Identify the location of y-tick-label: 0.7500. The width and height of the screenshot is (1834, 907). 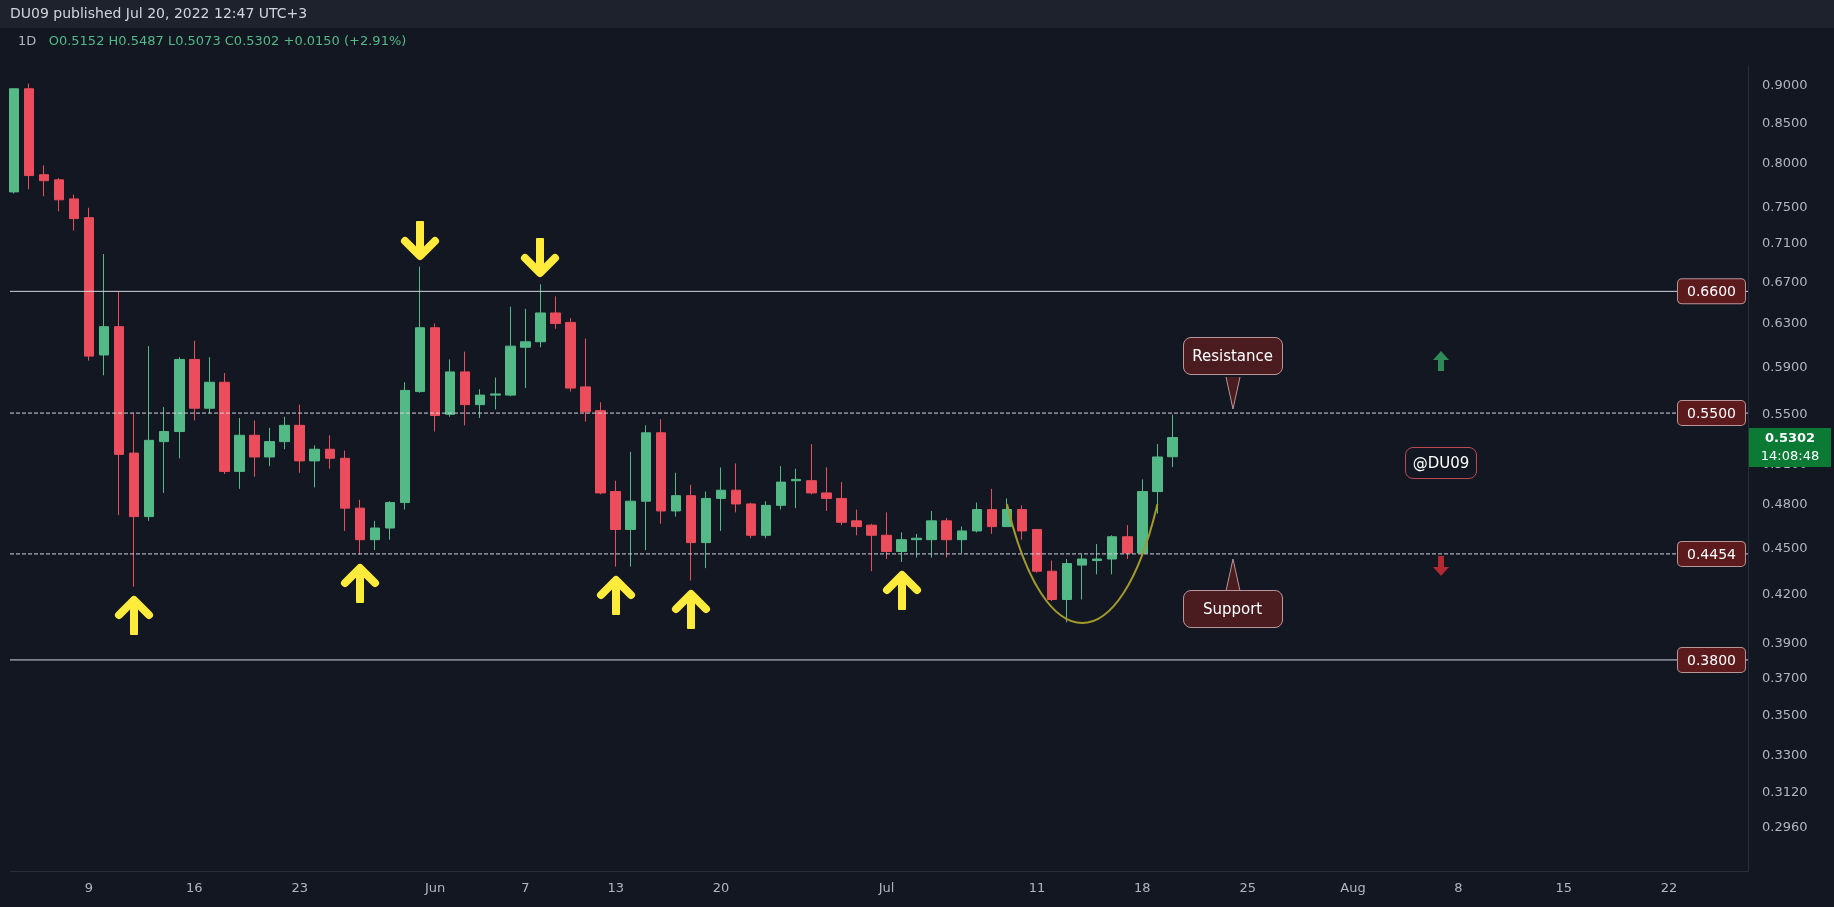
(1785, 206).